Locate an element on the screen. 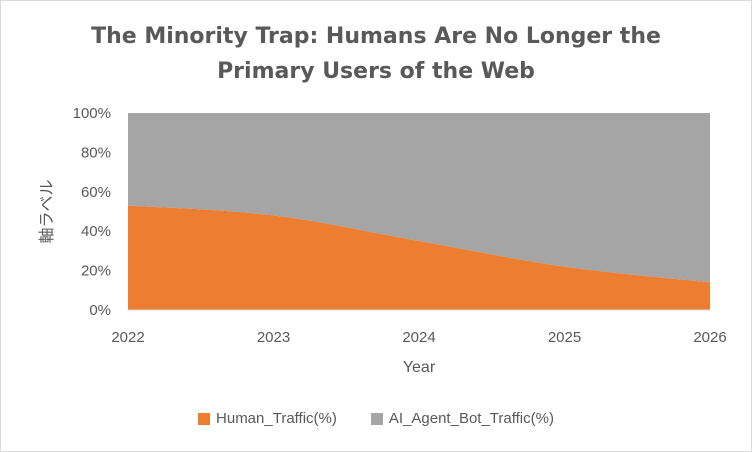  x-tick-labels: 2022 2023 2024 2025 2026 is located at coordinates (418, 337).